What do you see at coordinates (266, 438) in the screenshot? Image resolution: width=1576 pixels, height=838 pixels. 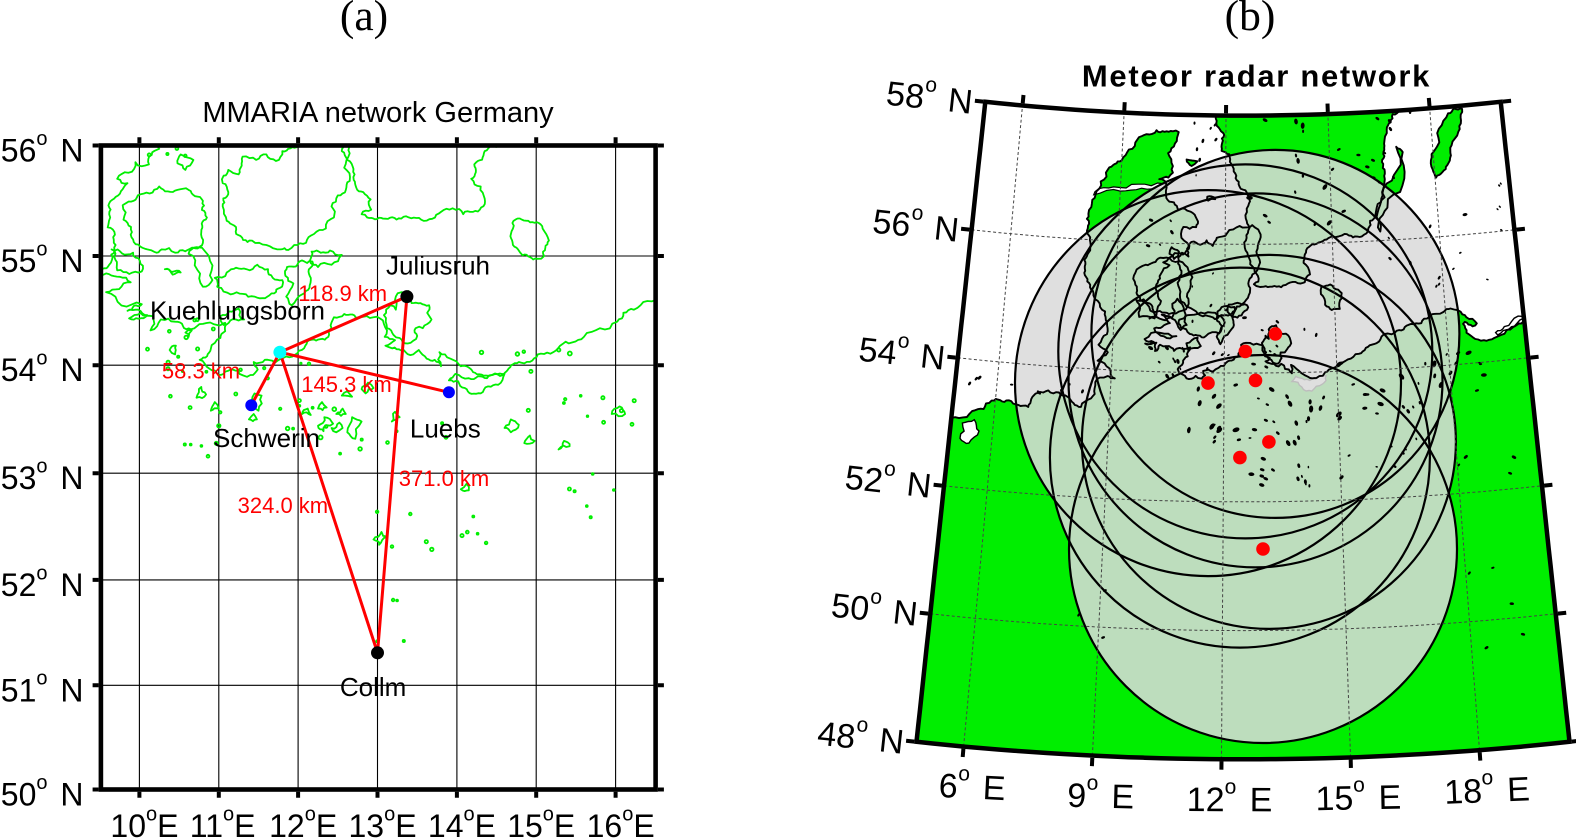 I see `svg-text: Schwerin` at bounding box center [266, 438].